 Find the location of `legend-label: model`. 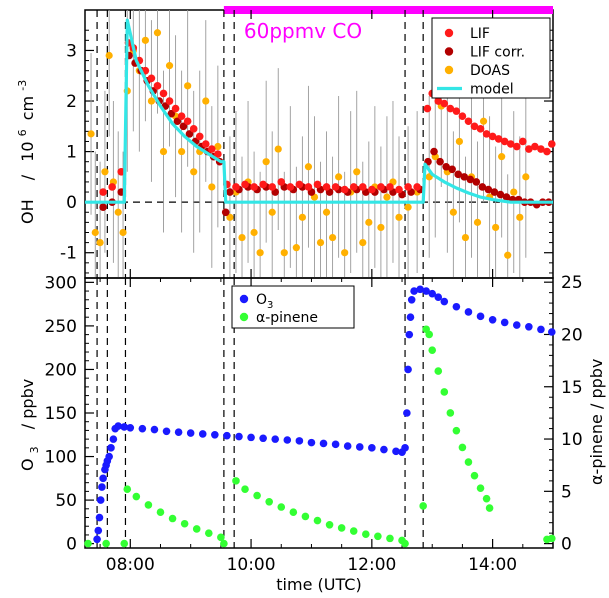

legend-label: model is located at coordinates (492, 90).